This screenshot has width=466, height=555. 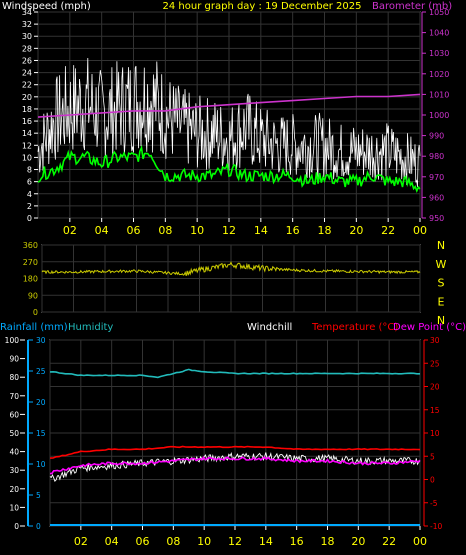 What do you see at coordinates (30, 279) in the screenshot?
I see `direction-y-tick-label: 180` at bounding box center [30, 279].